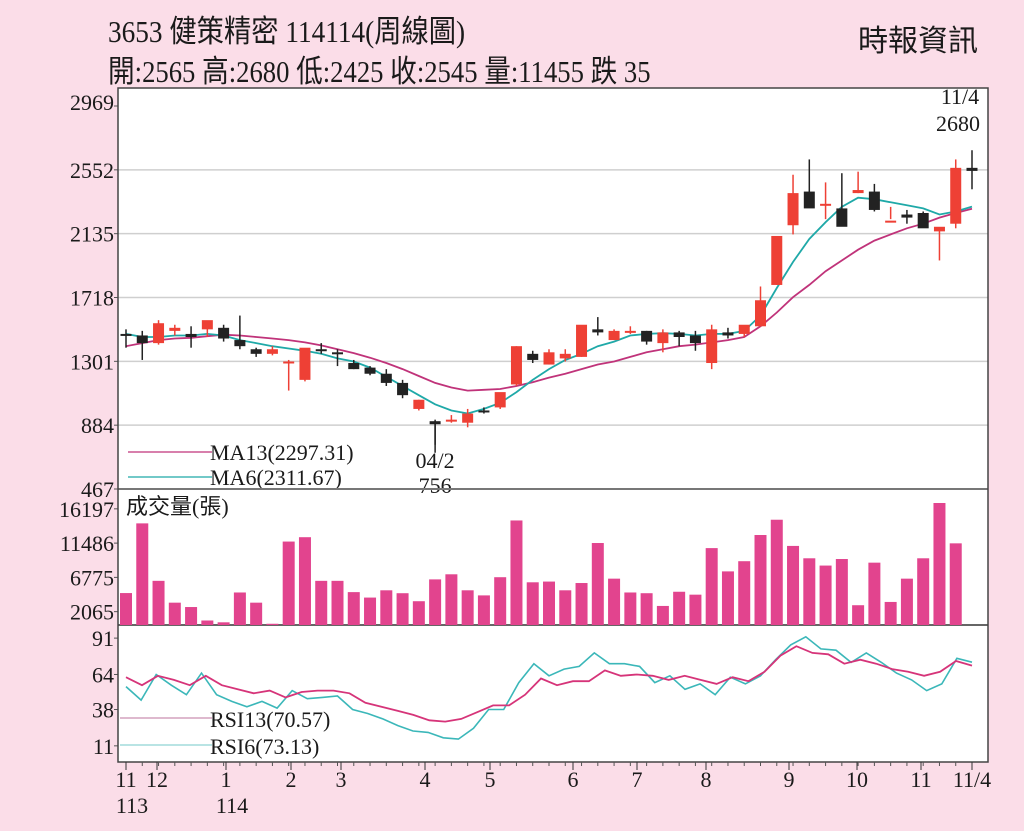  I want to click on rsi-axis-label: 91, so click(103, 638).